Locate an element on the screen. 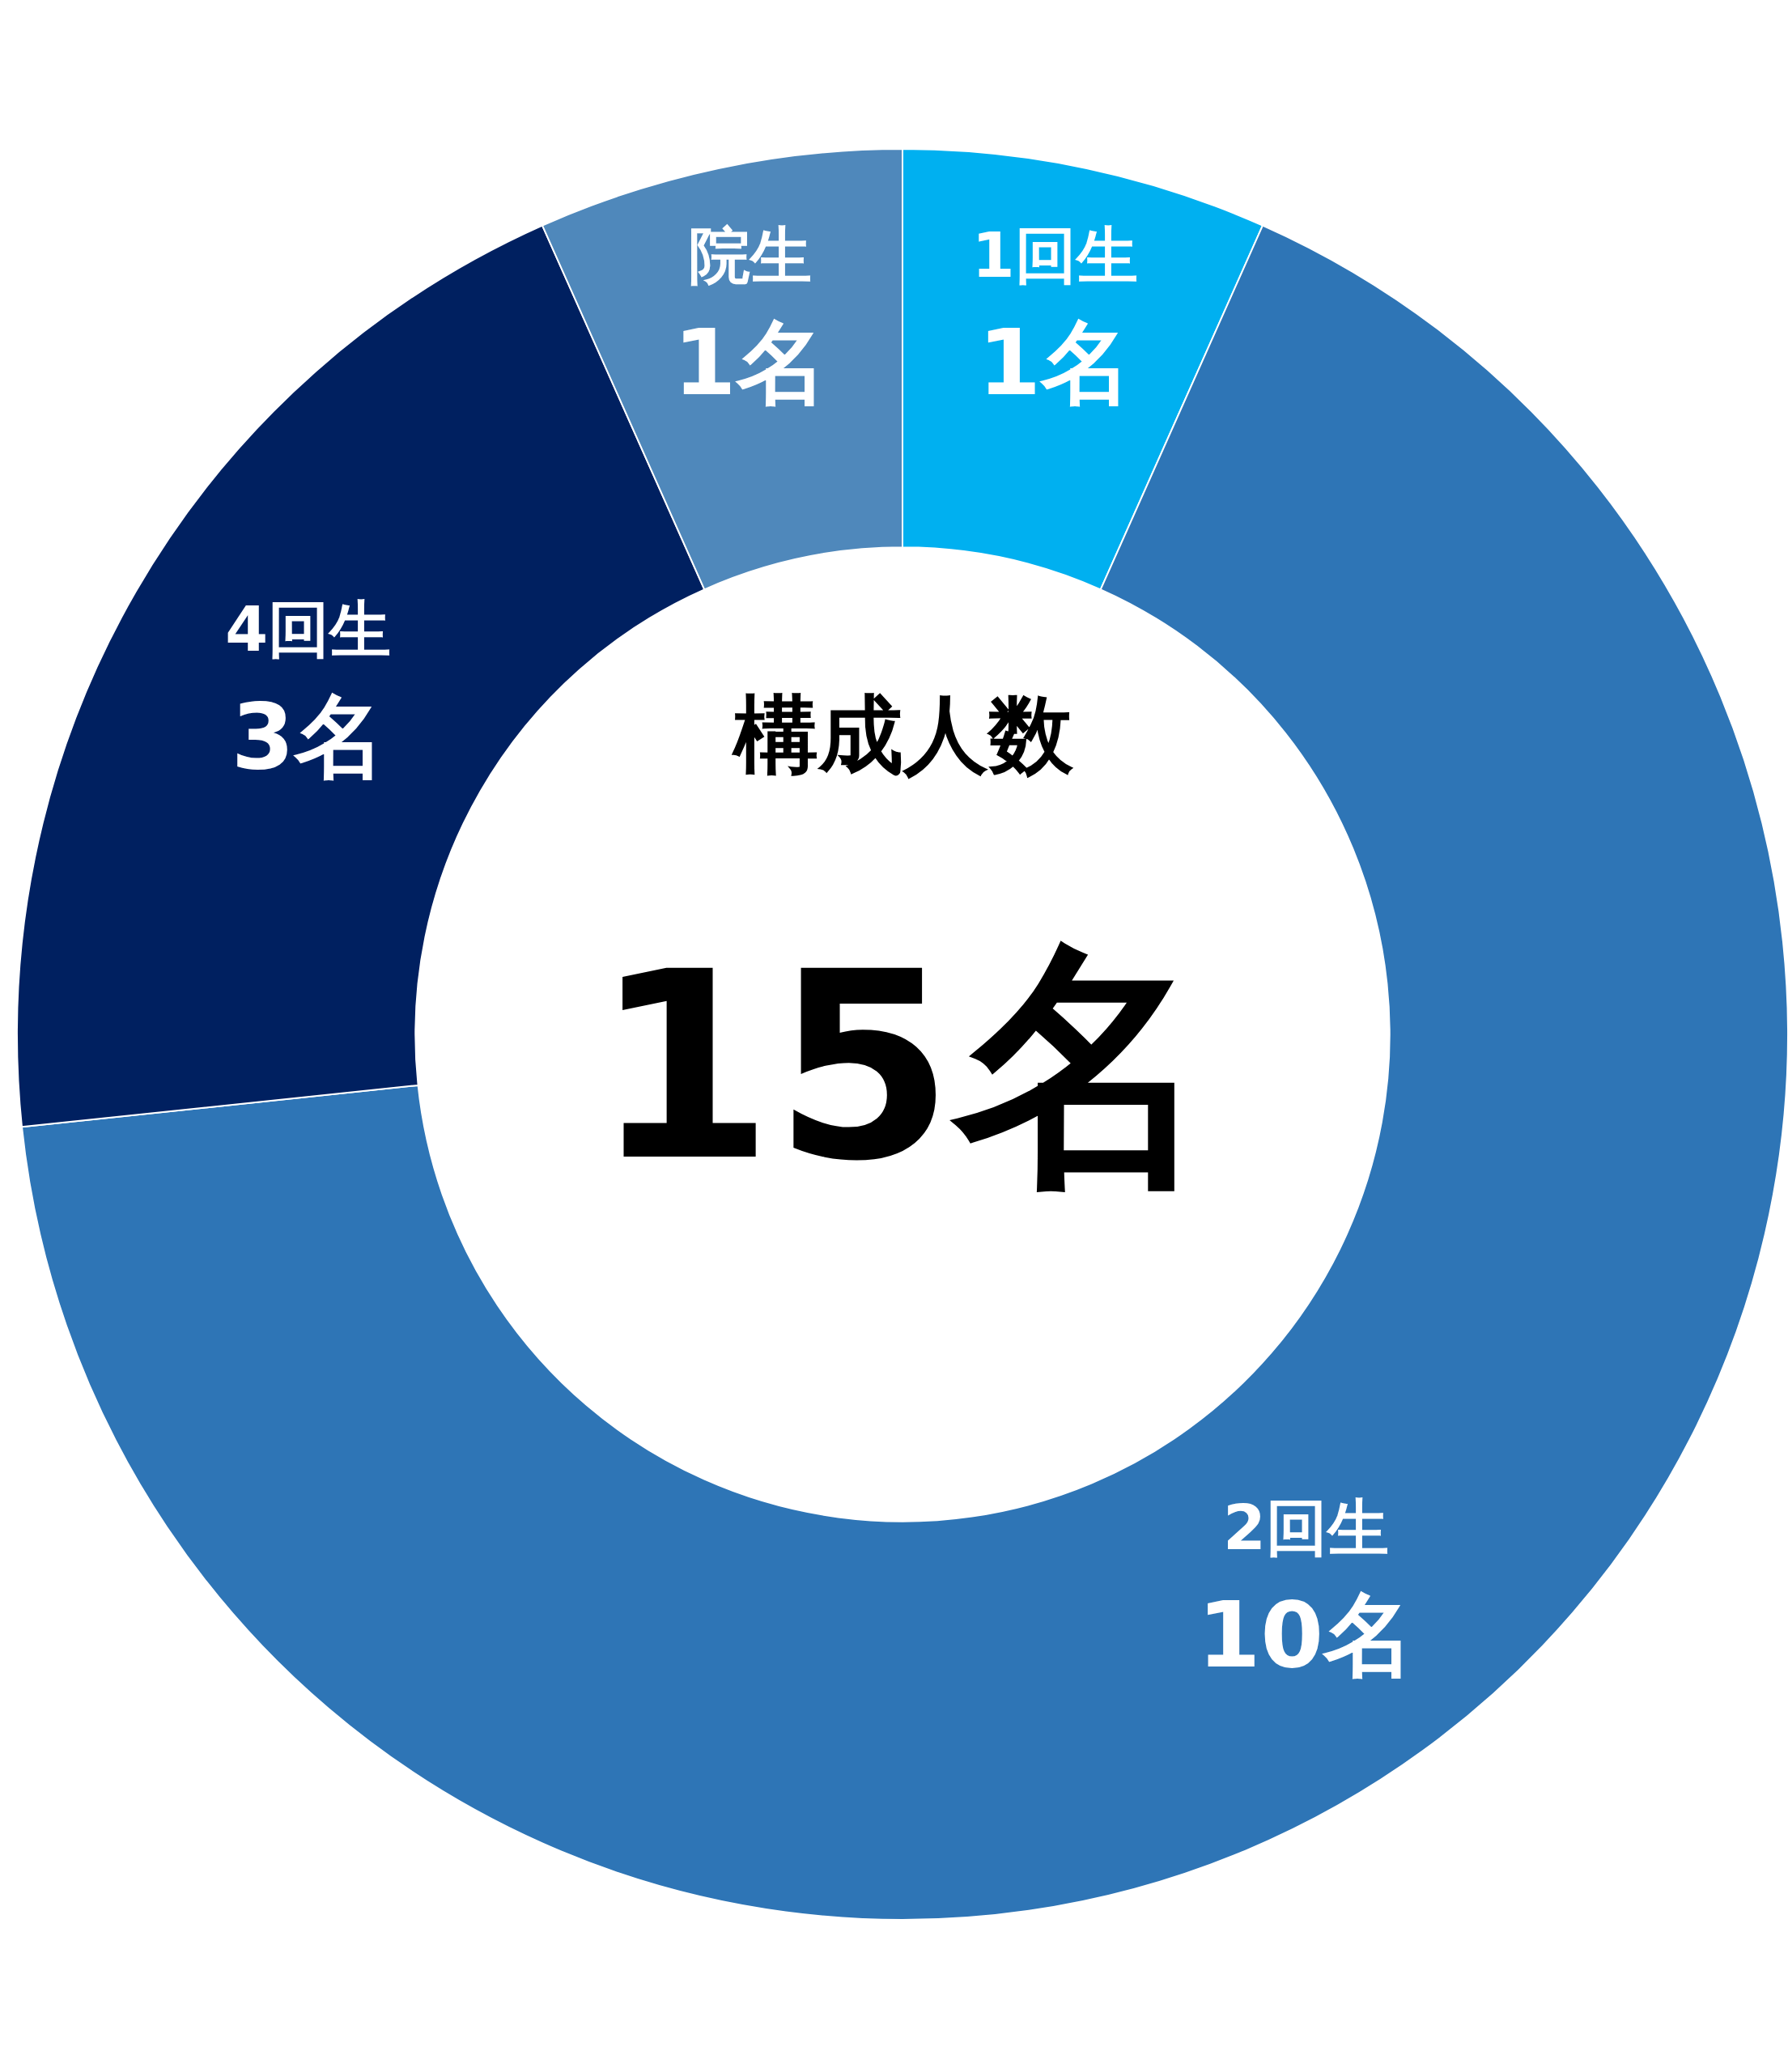  text: 15名 is located at coordinates (903, 1066).